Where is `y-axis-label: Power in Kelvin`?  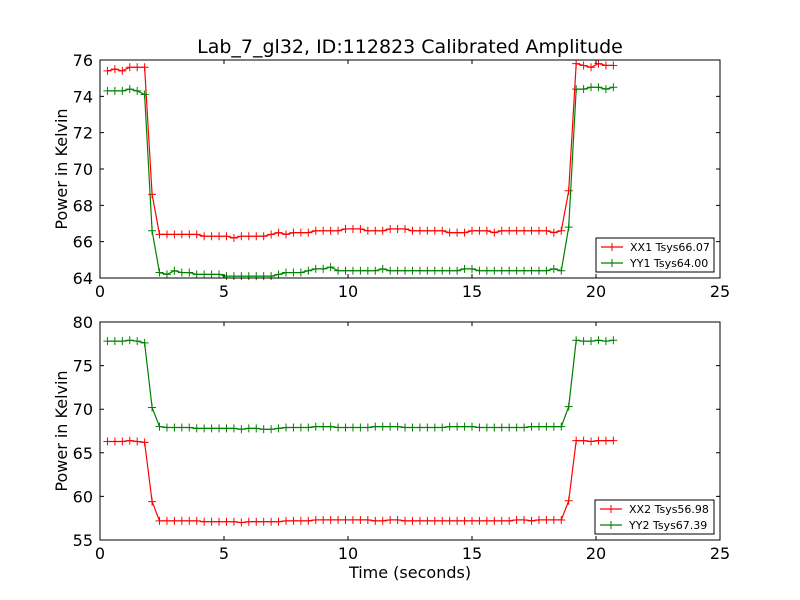
y-axis-label: Power in Kelvin is located at coordinates (61, 430).